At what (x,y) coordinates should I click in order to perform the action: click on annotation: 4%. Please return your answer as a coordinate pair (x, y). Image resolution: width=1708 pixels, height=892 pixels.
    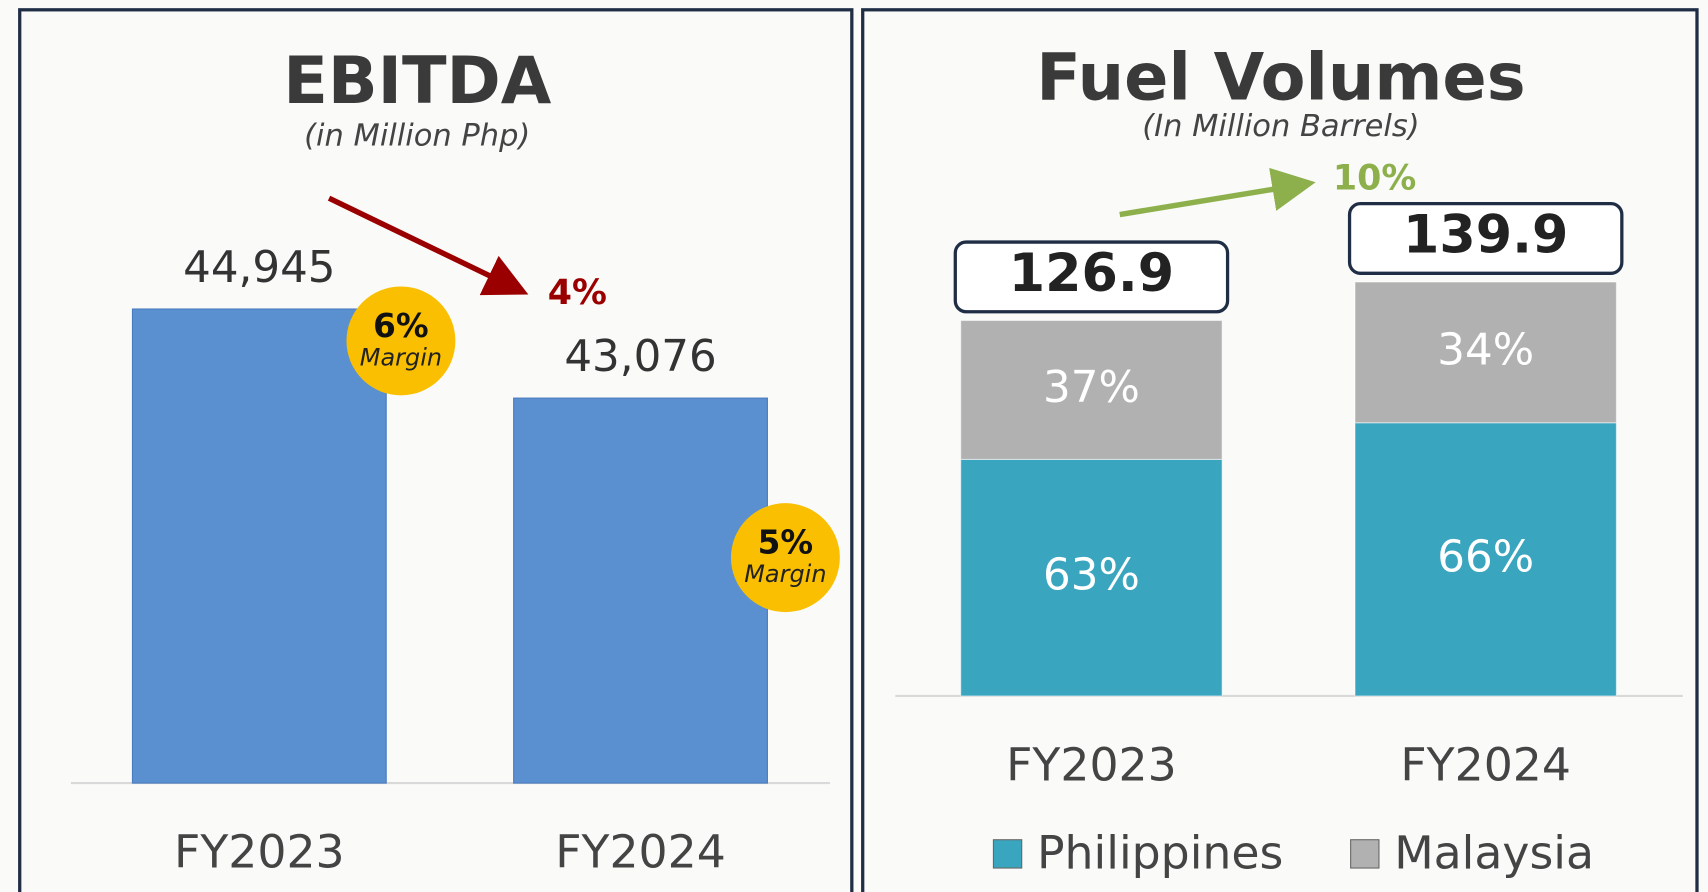
    Looking at the image, I should click on (577, 293).